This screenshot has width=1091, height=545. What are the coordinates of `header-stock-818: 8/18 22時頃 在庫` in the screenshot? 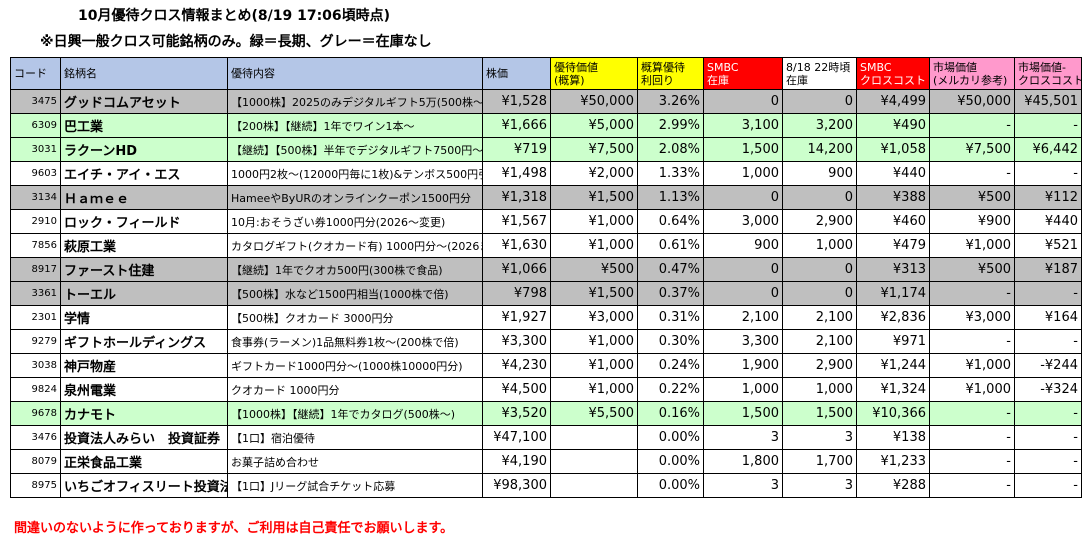 It's located at (819, 73).